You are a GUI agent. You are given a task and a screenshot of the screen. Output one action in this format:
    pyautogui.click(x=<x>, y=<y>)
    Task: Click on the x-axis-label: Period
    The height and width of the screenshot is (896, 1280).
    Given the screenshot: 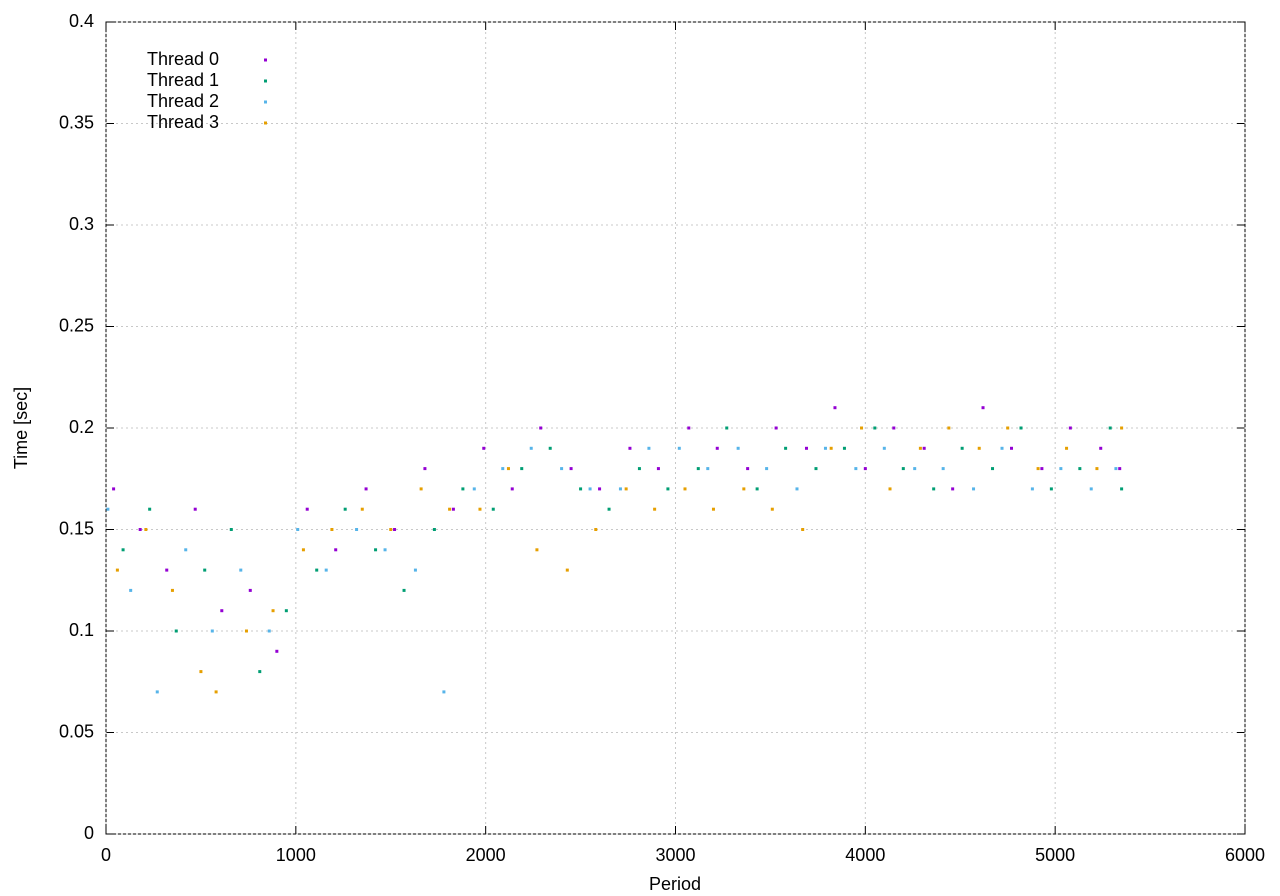 What is the action you would take?
    pyautogui.click(x=675, y=884)
    